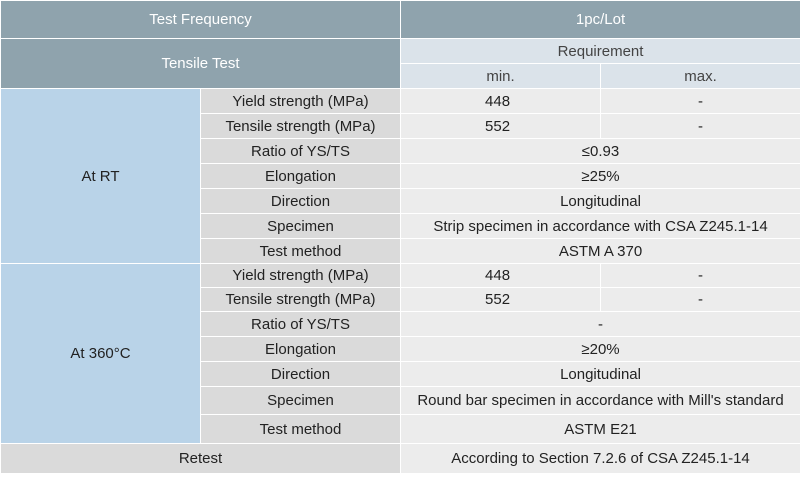 Image resolution: width=800 pixels, height=494 pixels. I want to click on row-value: ASTM E21, so click(600, 429).